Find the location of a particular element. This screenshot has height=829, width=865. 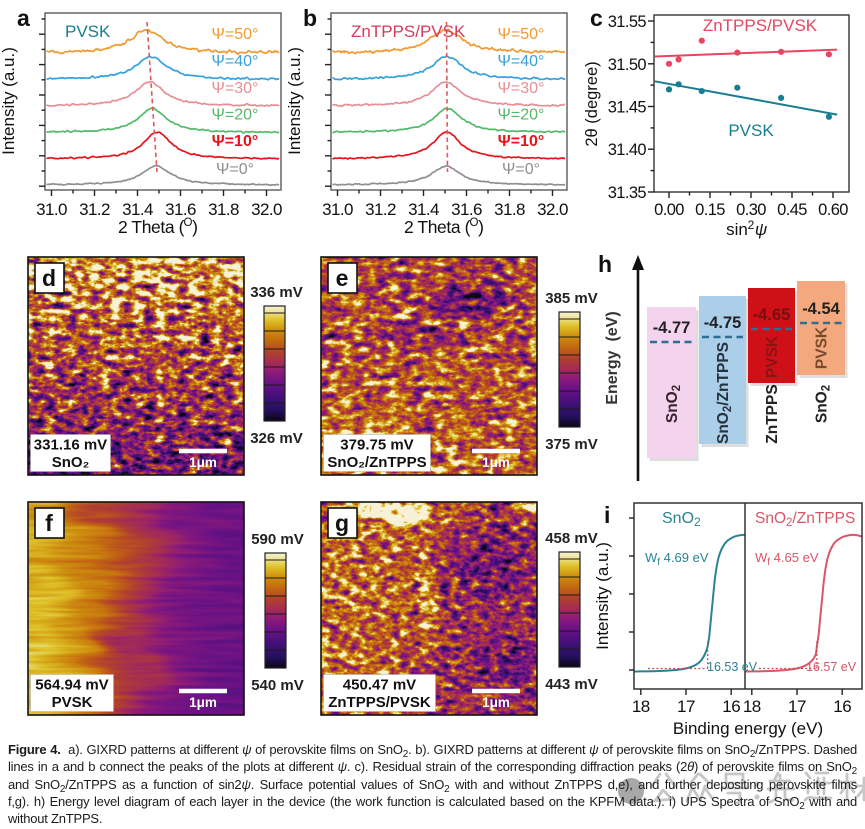

svg-text: d is located at coordinates (49, 278).